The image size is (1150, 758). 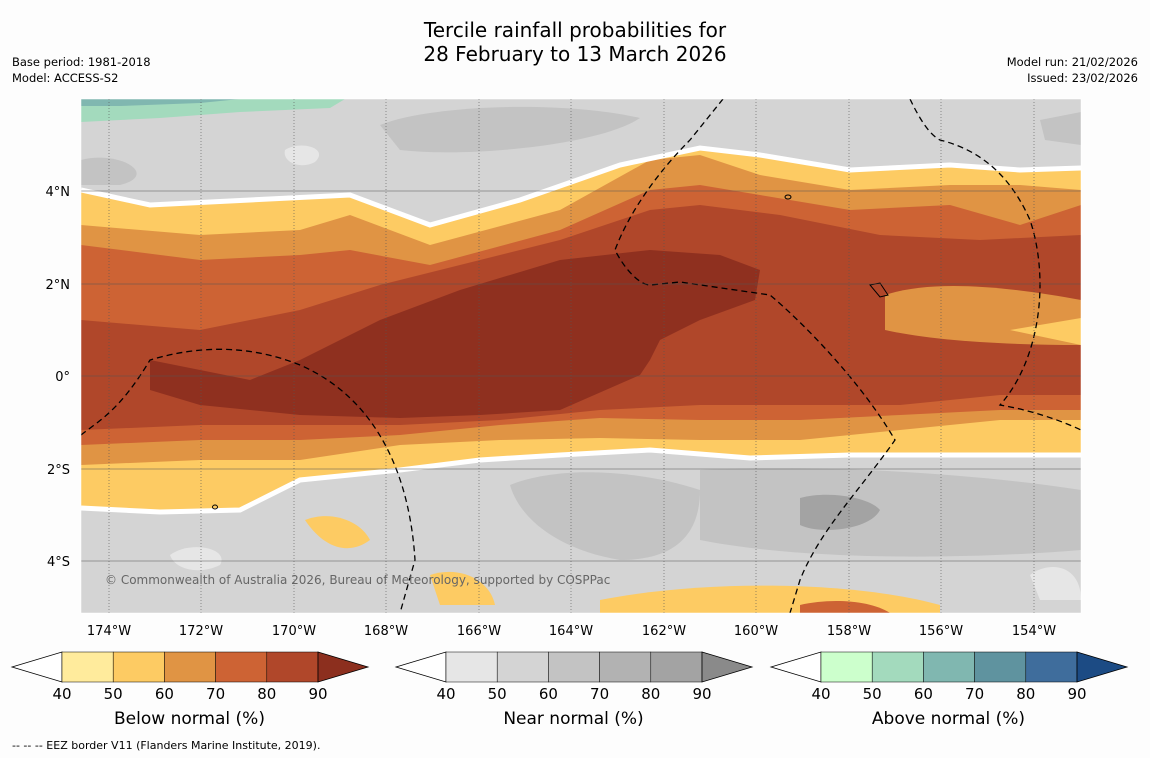 I want to click on model-name: Model: ACCESS-S2, so click(x=65, y=78).